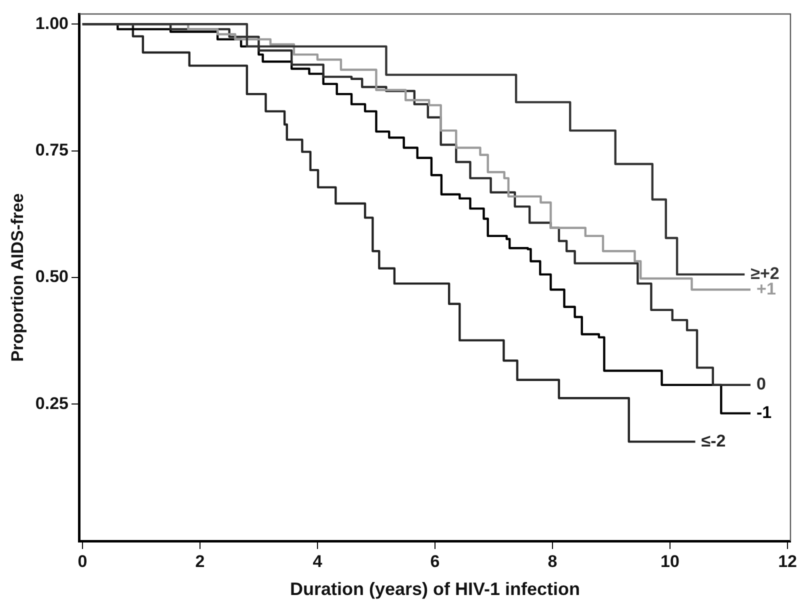 The height and width of the screenshot is (609, 800). Describe the element at coordinates (713, 440) in the screenshot. I see `series-label: ≤-2` at that location.